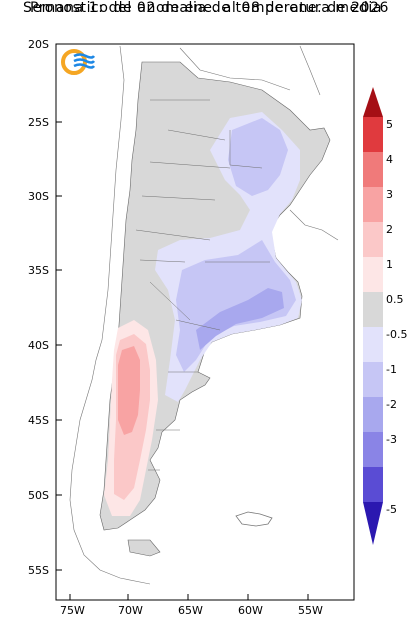 This screenshot has height=619, width=412. Describe the element at coordinates (373, 379) in the screenshot. I see `legend-band-m2-m1` at that location.